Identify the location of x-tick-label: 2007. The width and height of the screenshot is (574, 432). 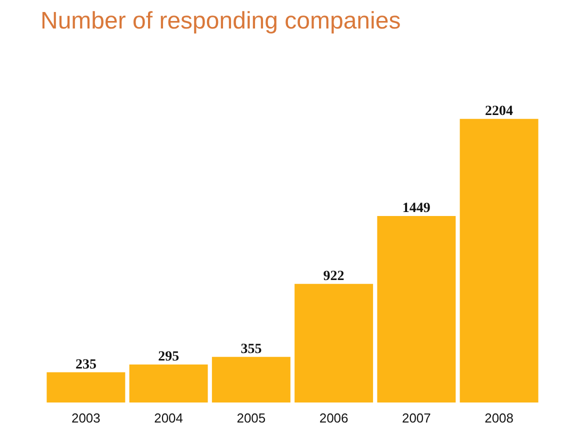
(416, 418).